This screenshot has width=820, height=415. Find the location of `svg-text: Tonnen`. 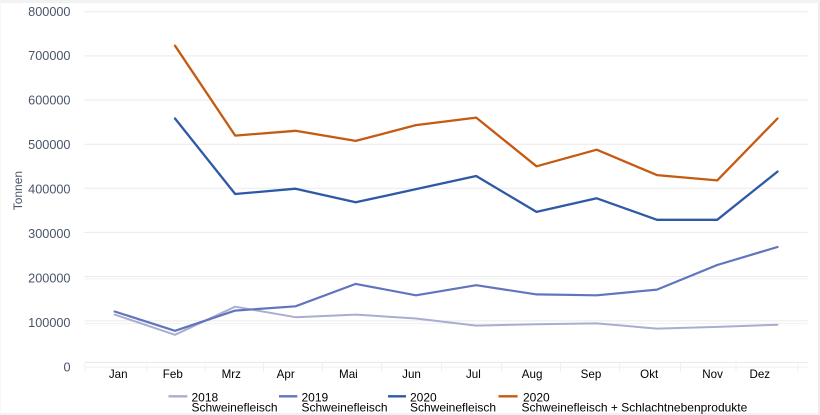

svg-text: Tonnen is located at coordinates (18, 190).